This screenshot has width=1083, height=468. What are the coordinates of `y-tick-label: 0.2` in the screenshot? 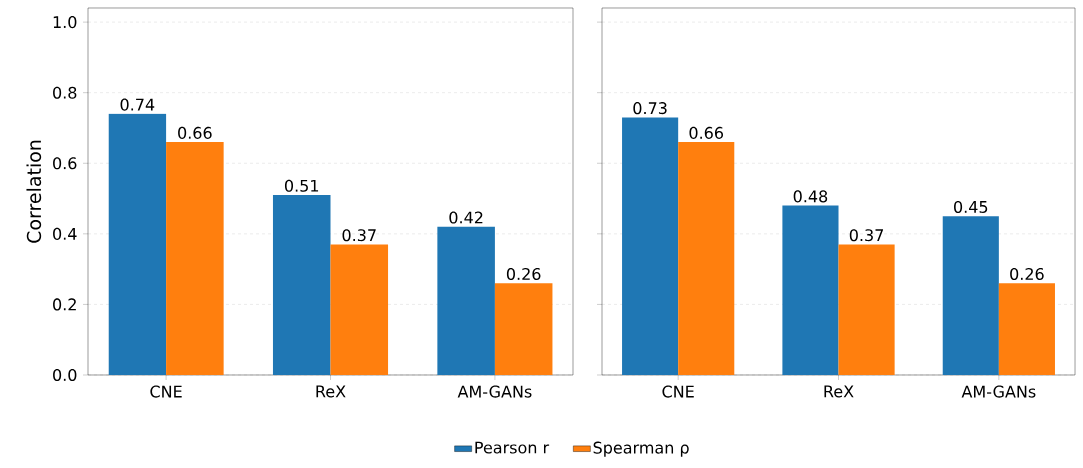 It's located at (64, 304).